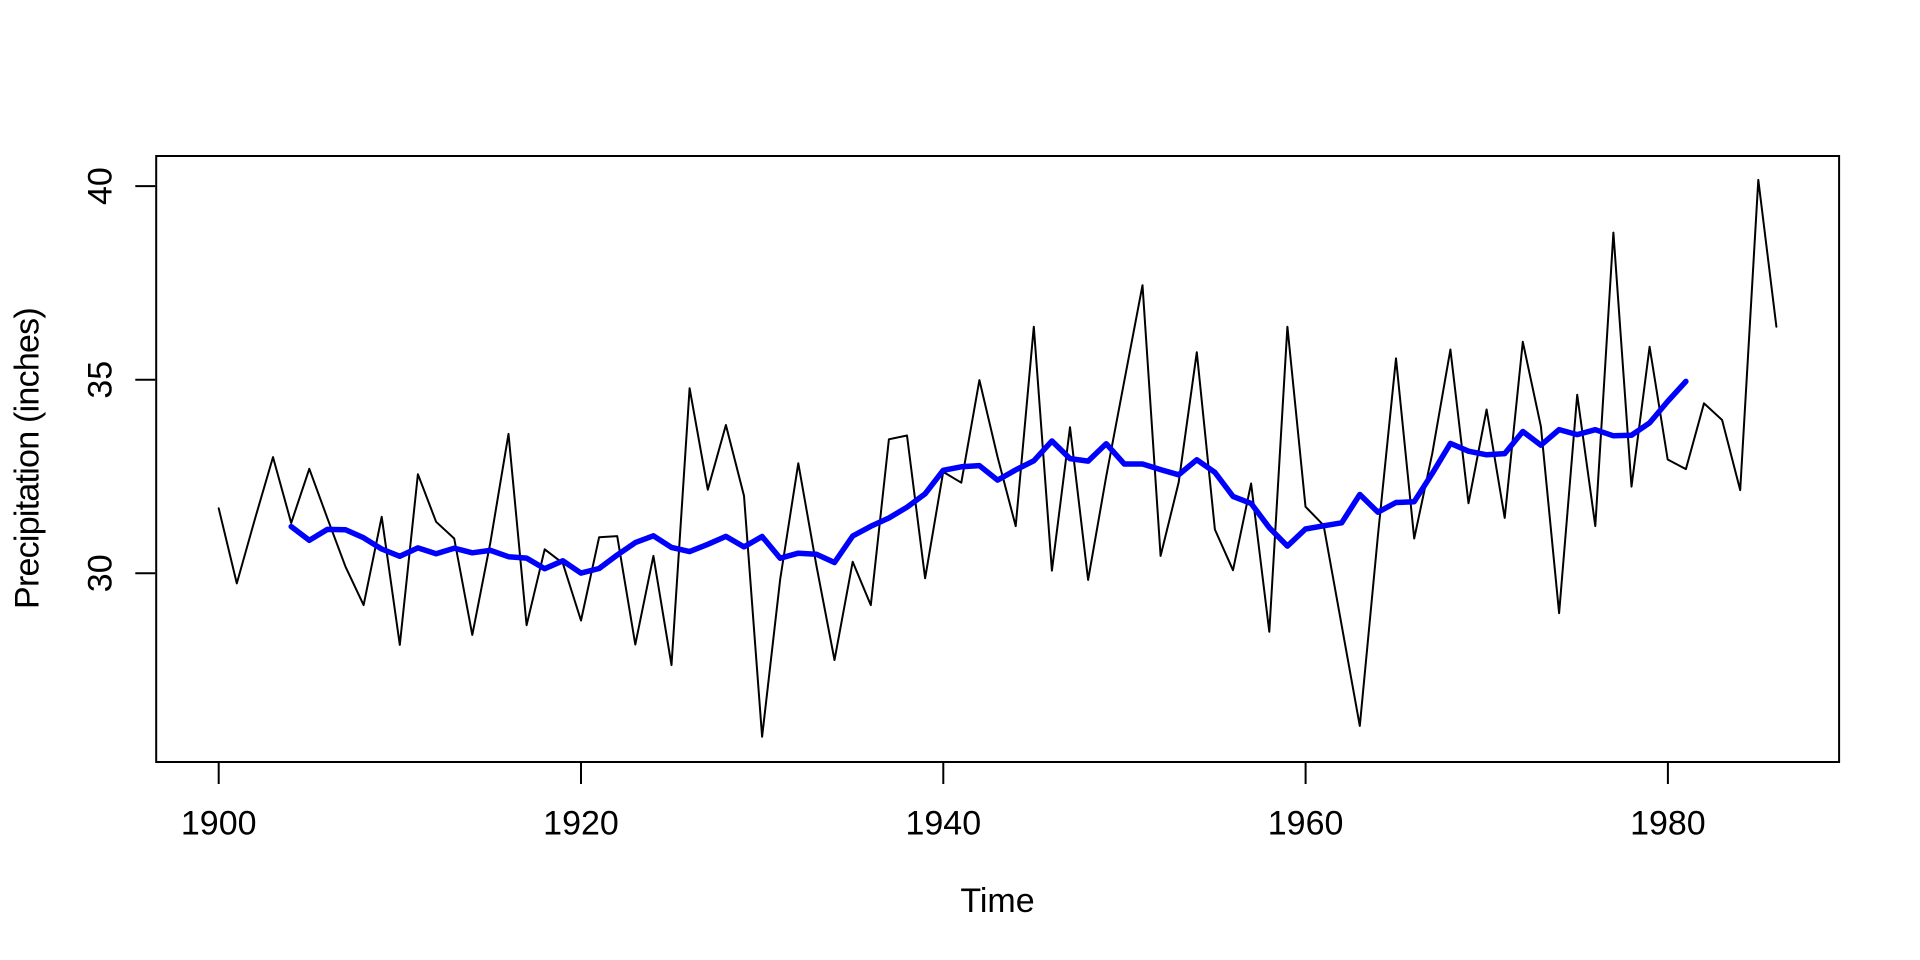  Describe the element at coordinates (1306, 824) in the screenshot. I see `svg-text: 1960` at that location.